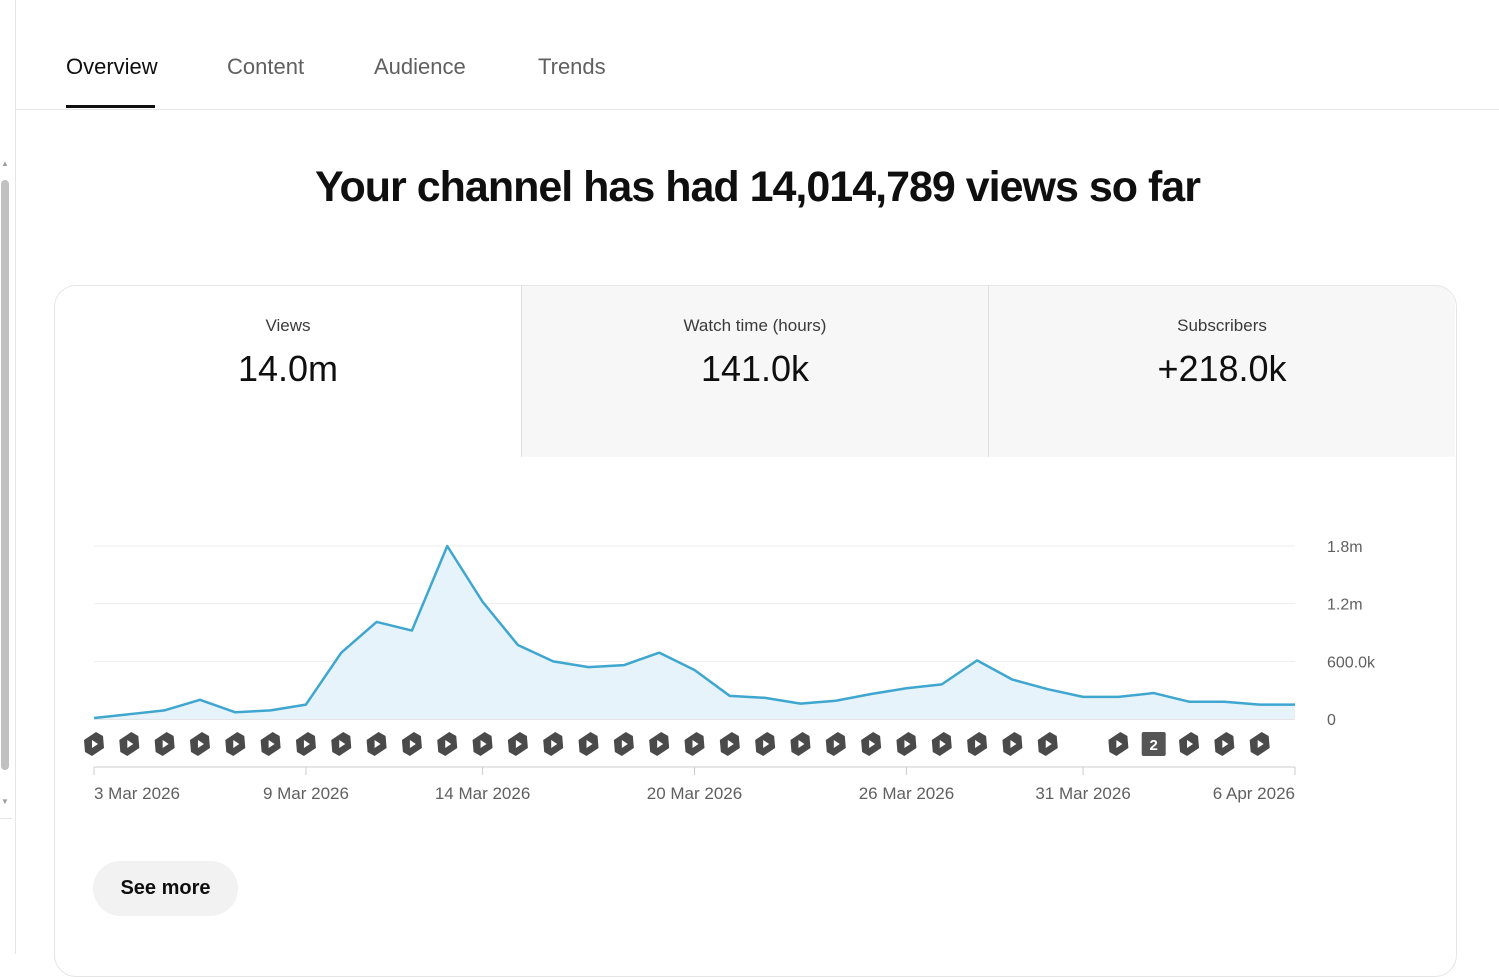 The height and width of the screenshot is (977, 1499). What do you see at coordinates (1331, 720) in the screenshot?
I see `y-tick-label: 0` at bounding box center [1331, 720].